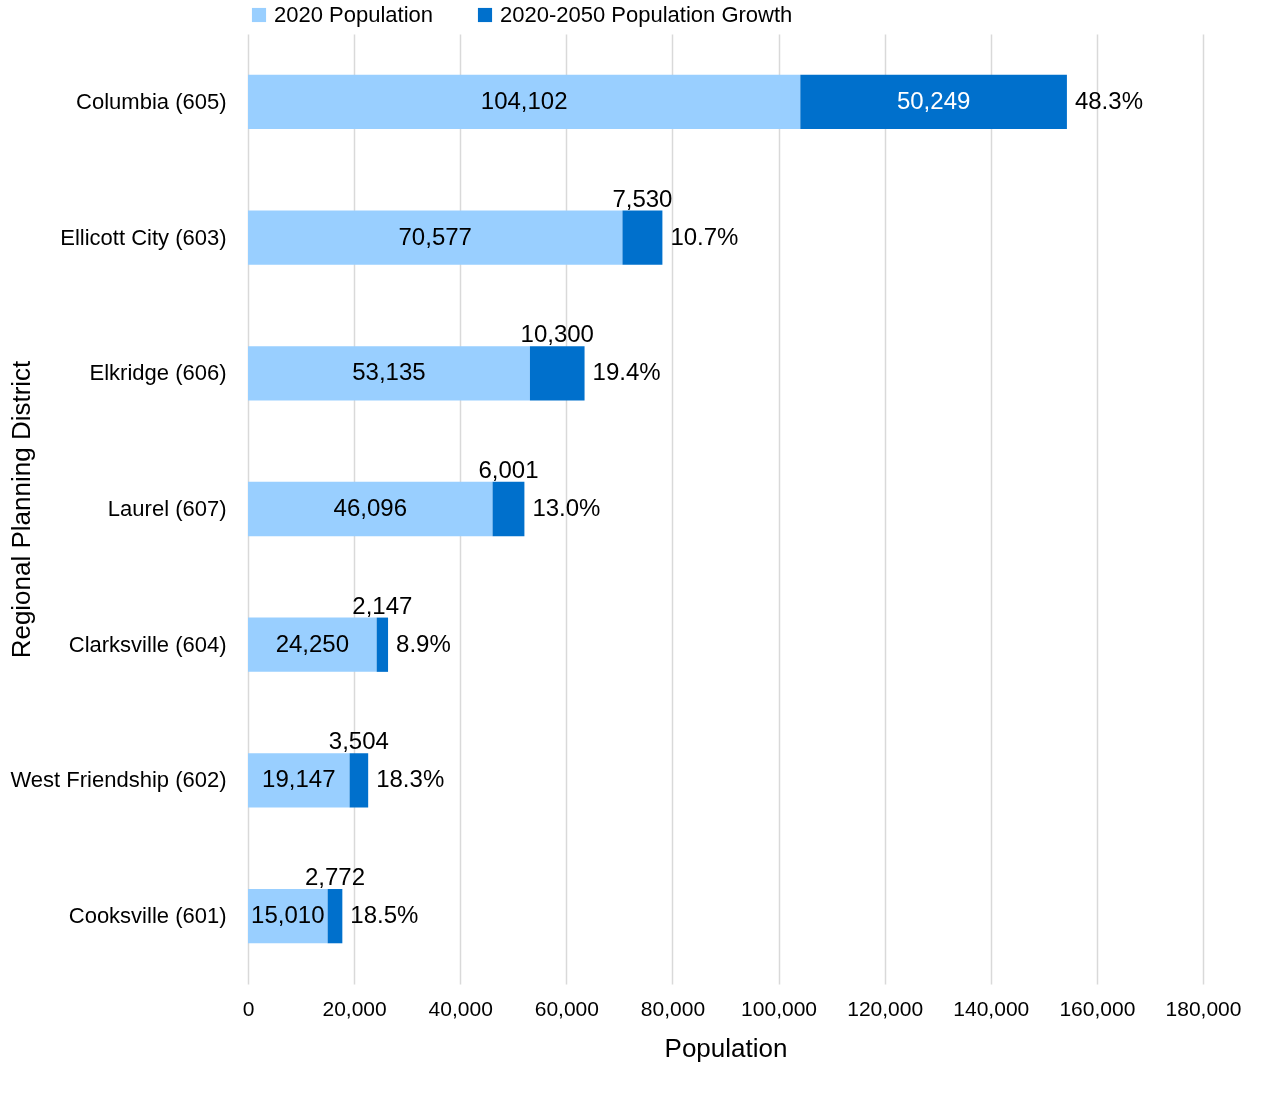 The image size is (1266, 1100). I want to click on data-label: 10,300, so click(557, 334).